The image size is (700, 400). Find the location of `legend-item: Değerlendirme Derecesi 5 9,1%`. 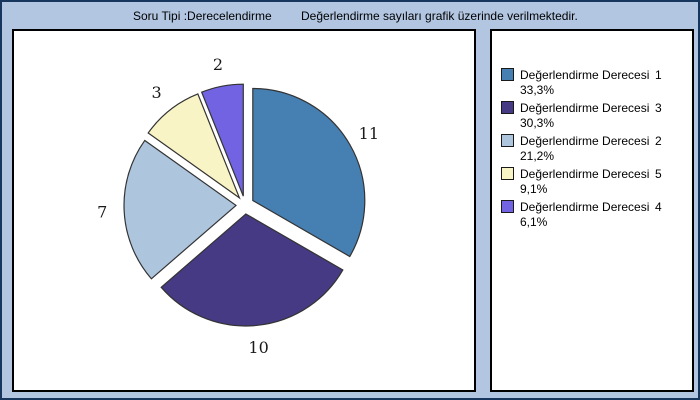

legend-item: Değerlendirme Derecesi 5 9,1% is located at coordinates (592, 183).